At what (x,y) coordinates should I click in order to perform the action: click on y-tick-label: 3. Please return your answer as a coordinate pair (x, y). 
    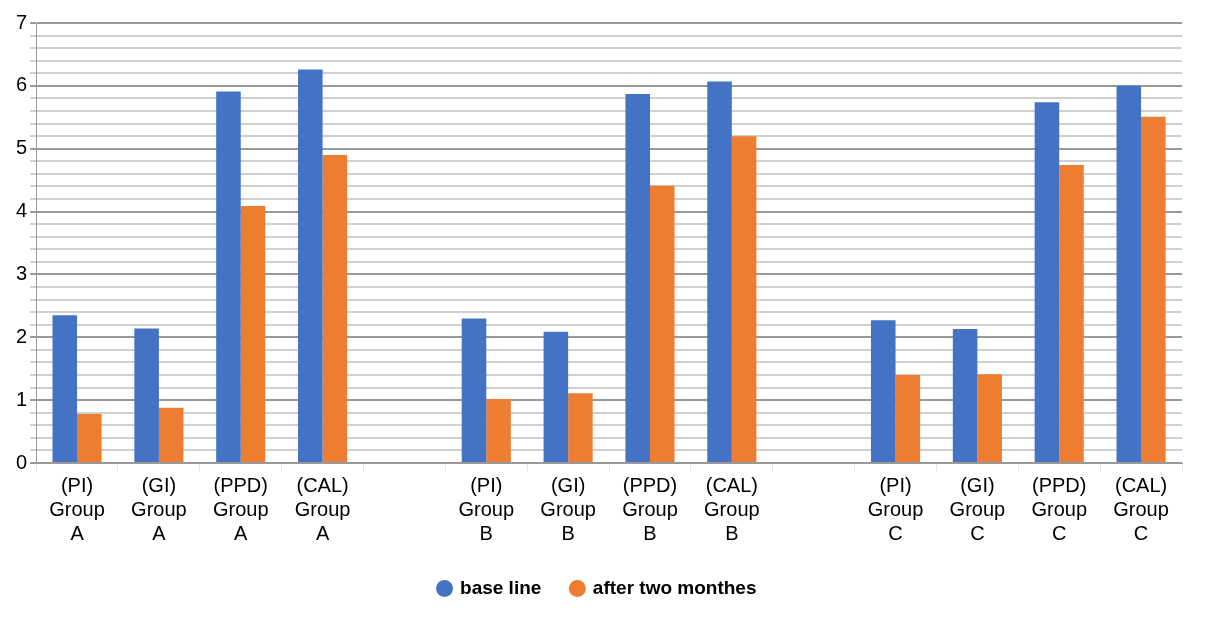
    Looking at the image, I should click on (22, 272).